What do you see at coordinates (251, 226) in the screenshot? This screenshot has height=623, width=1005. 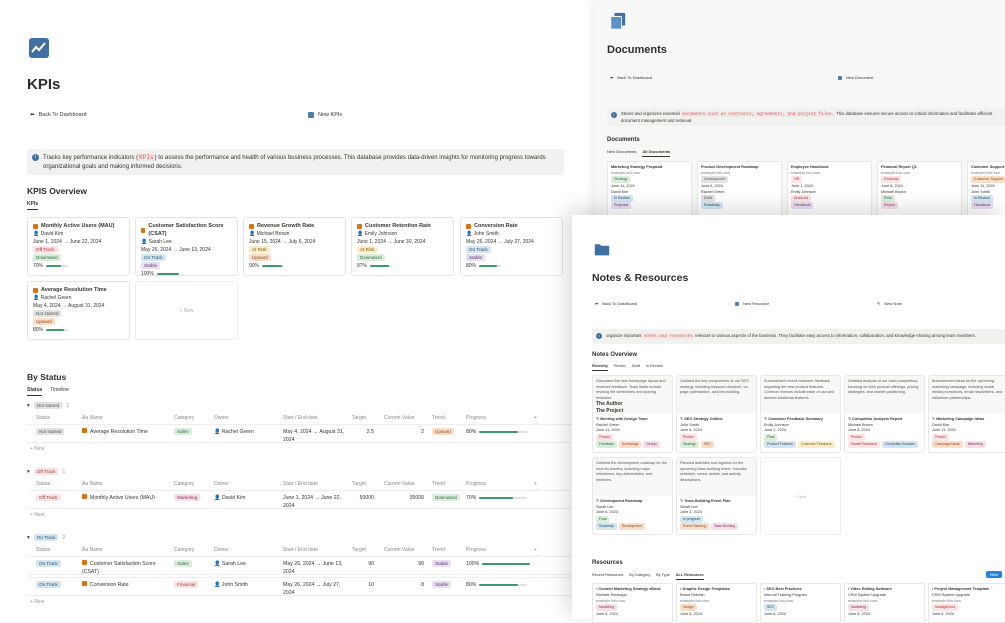 I see `chart-line-icon` at bounding box center [251, 226].